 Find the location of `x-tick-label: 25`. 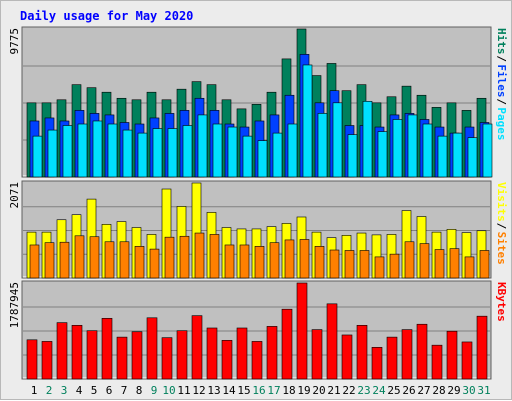

x-tick-label: 25 is located at coordinates (393, 390).